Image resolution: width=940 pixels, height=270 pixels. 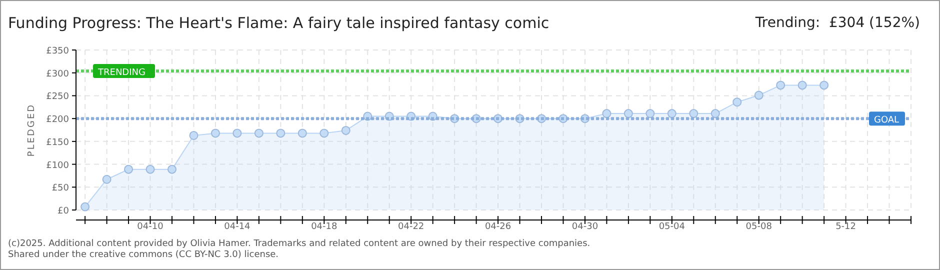 What do you see at coordinates (58, 51) in the screenshot?
I see `y-tick-label: £350` at bounding box center [58, 51].